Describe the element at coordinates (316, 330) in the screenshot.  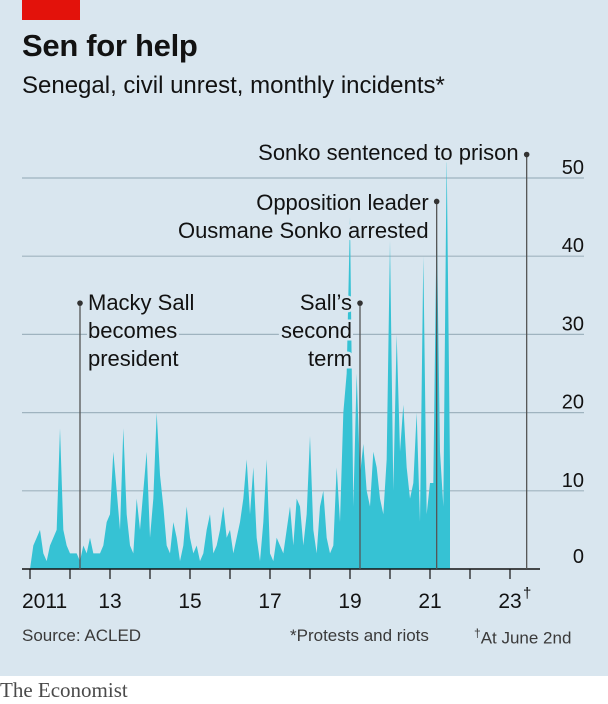
I see `annotation-label-2-line-2: second` at that location.